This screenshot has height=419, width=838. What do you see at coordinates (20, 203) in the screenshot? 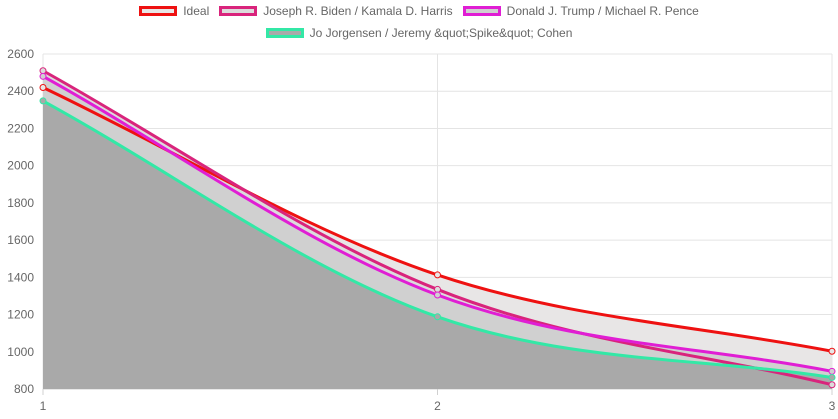
I see `y-tick-label: 1800` at bounding box center [20, 203].